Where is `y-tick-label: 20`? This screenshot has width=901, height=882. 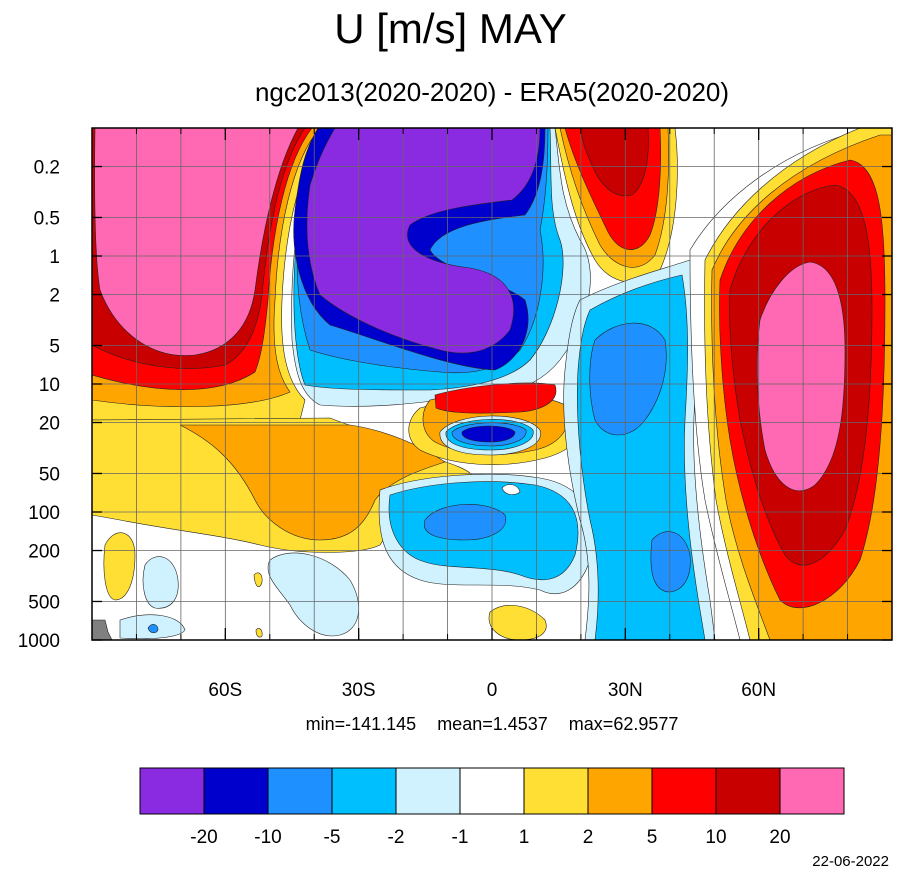 y-tick-label: 20 is located at coordinates (49, 424).